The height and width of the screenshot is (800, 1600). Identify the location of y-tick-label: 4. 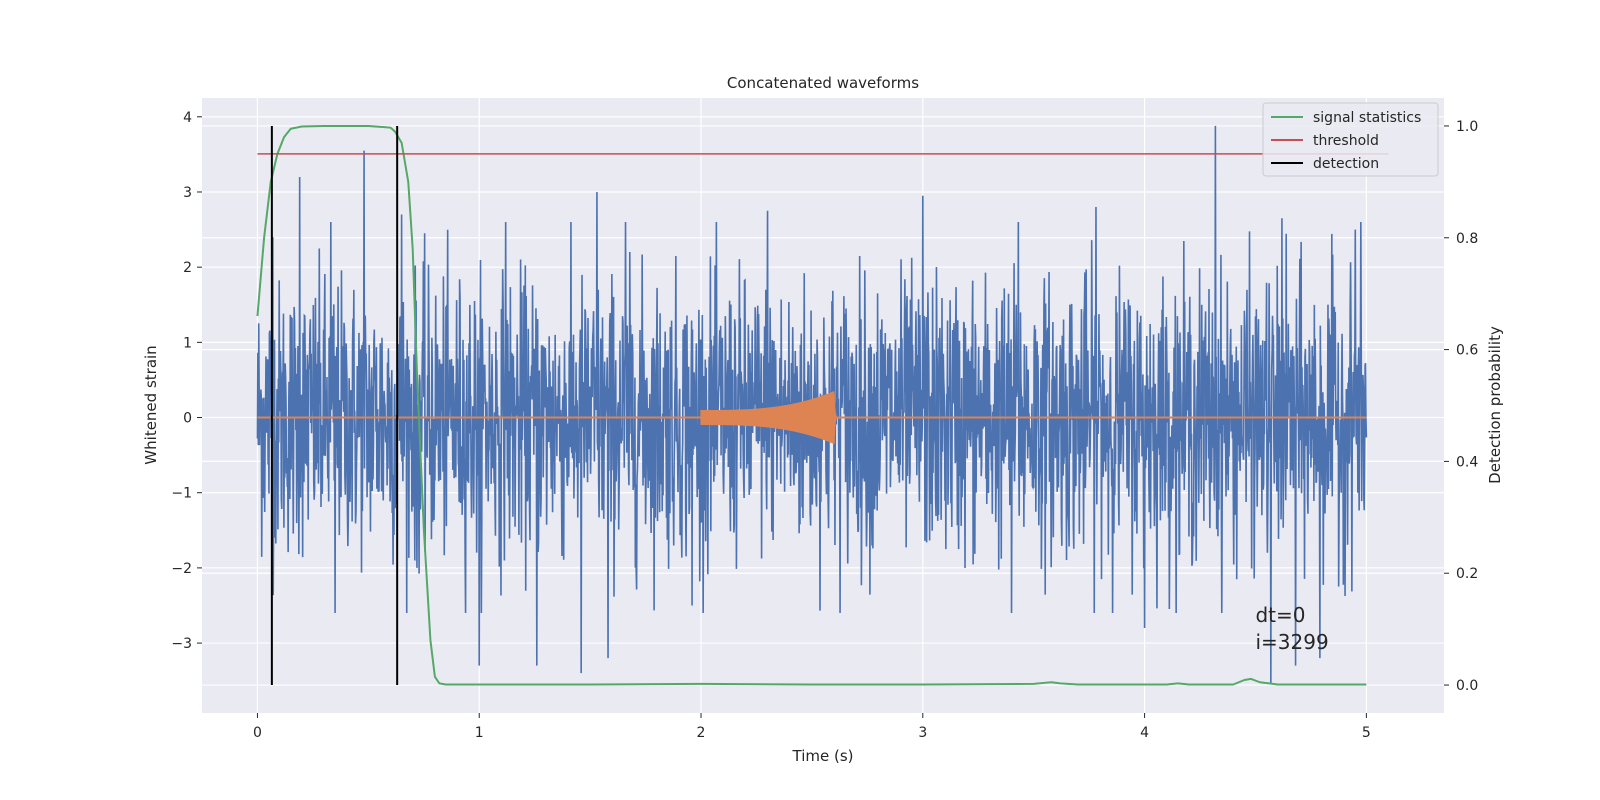
(187, 118).